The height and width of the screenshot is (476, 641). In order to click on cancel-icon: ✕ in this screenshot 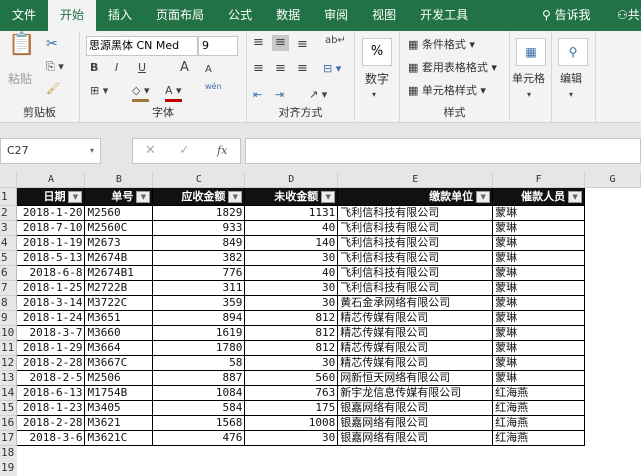, I will do `click(150, 150)`.